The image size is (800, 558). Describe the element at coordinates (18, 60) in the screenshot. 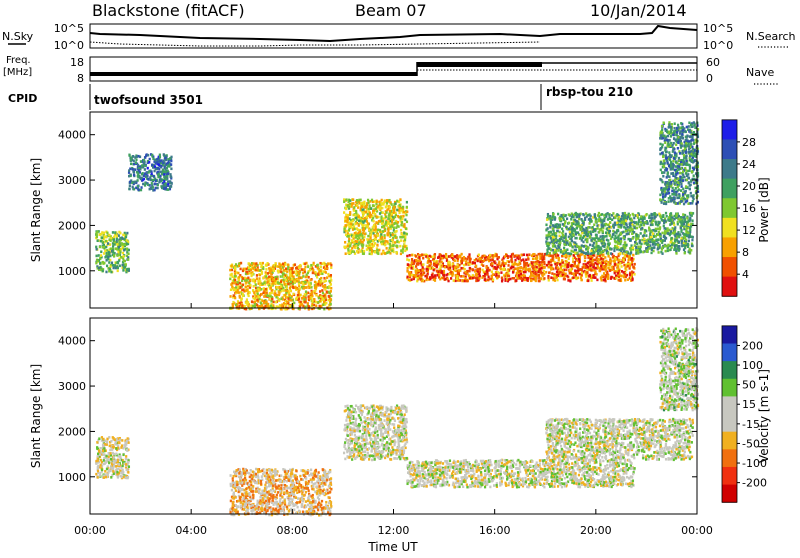

I see `freq-label-1: Freq.` at that location.